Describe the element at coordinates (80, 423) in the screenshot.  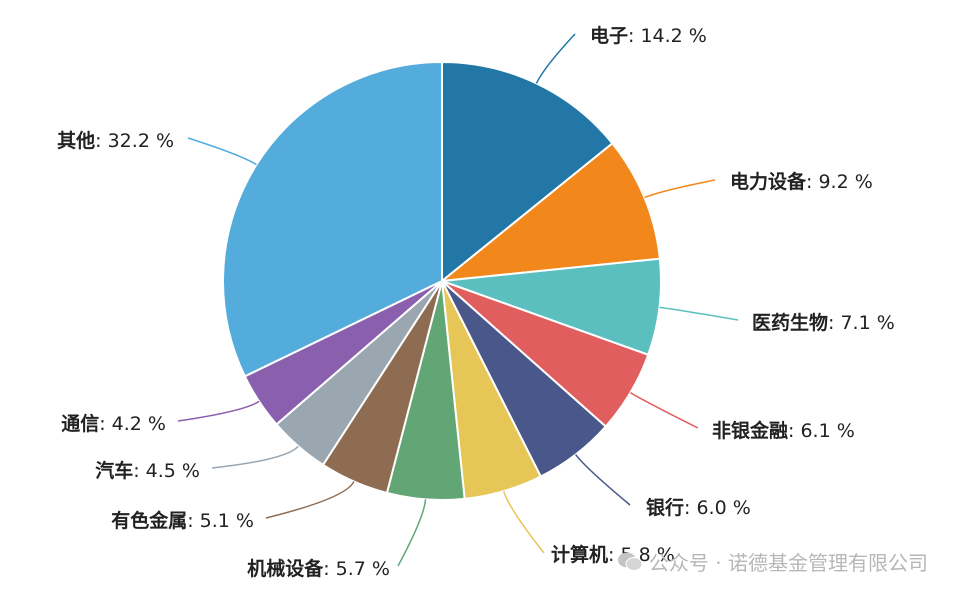
I see `slice-label-name: 通信` at that location.